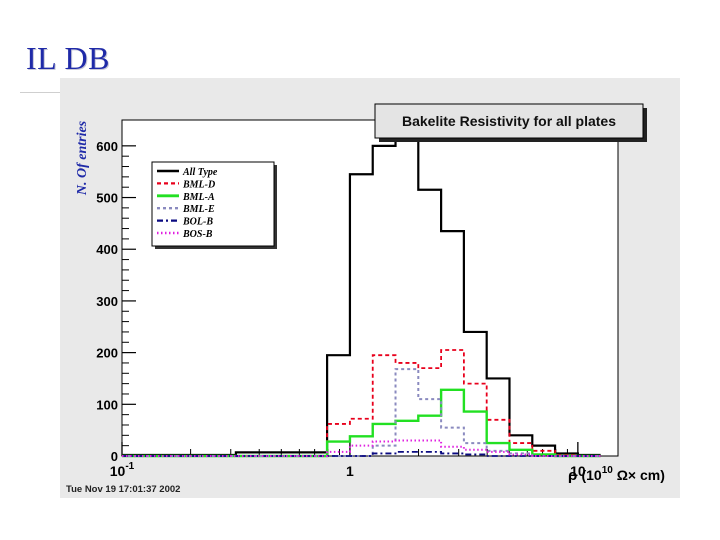  I want to click on series-line-bos-b, so click(361, 448).